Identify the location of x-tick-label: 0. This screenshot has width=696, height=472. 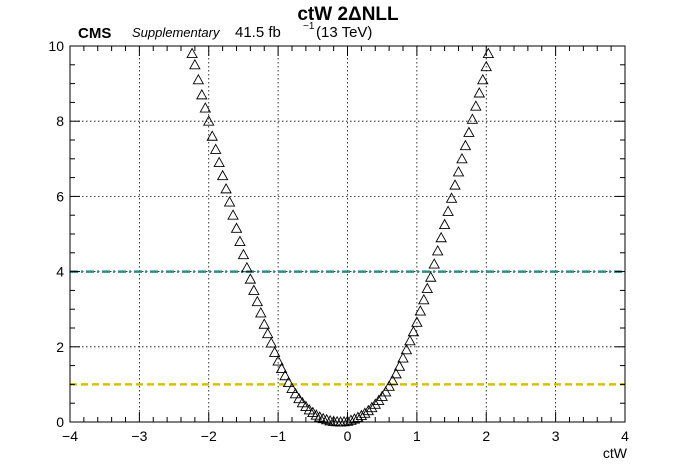
(348, 436).